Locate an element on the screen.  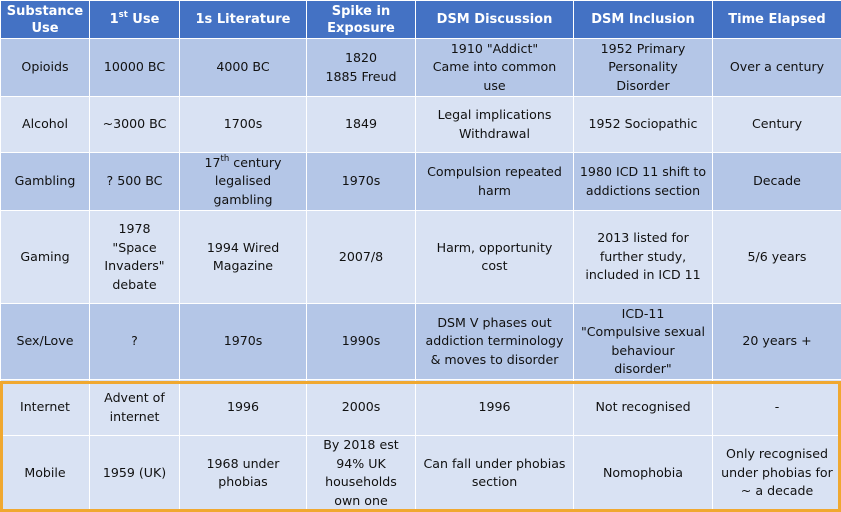
cell-text: Nomophobia is located at coordinates (643, 473).